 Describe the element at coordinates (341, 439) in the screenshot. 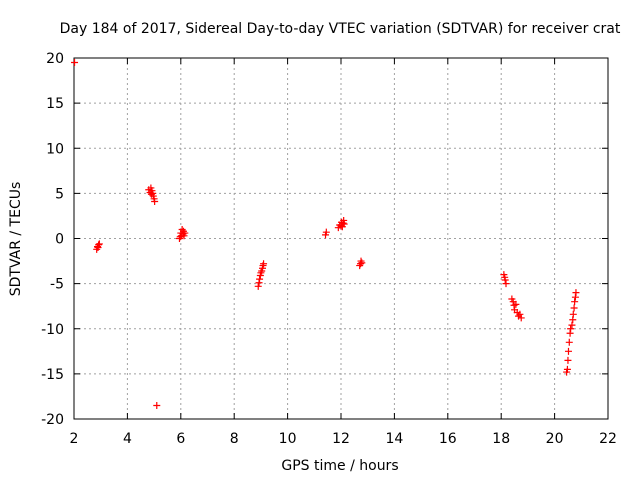

I see `x-tick-label: 12` at that location.